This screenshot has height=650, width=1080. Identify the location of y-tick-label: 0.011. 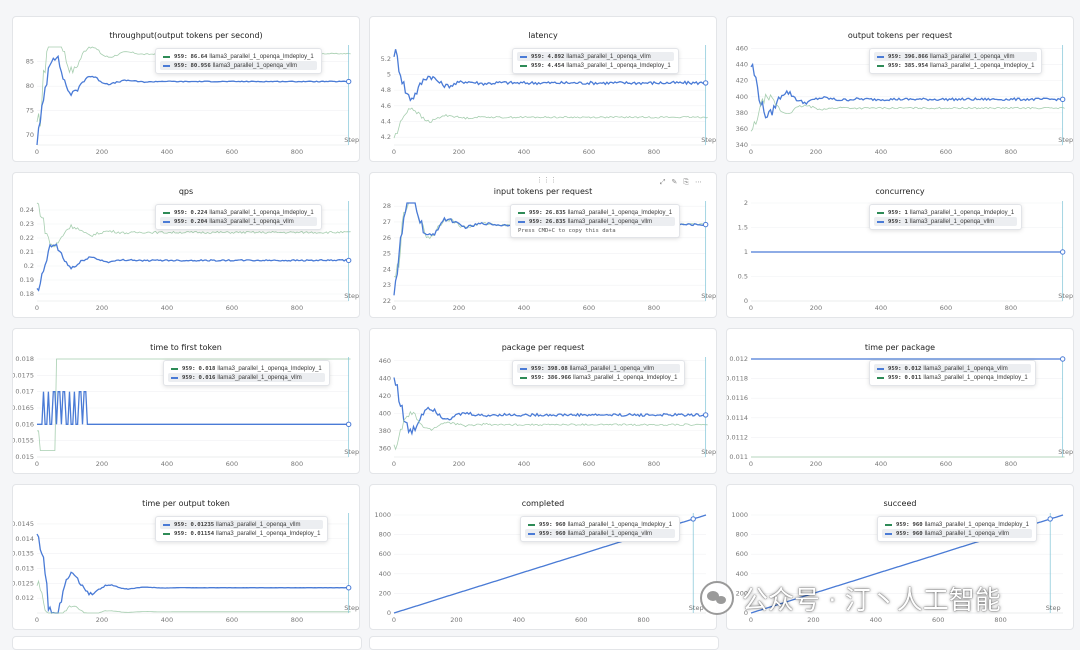
(738, 457).